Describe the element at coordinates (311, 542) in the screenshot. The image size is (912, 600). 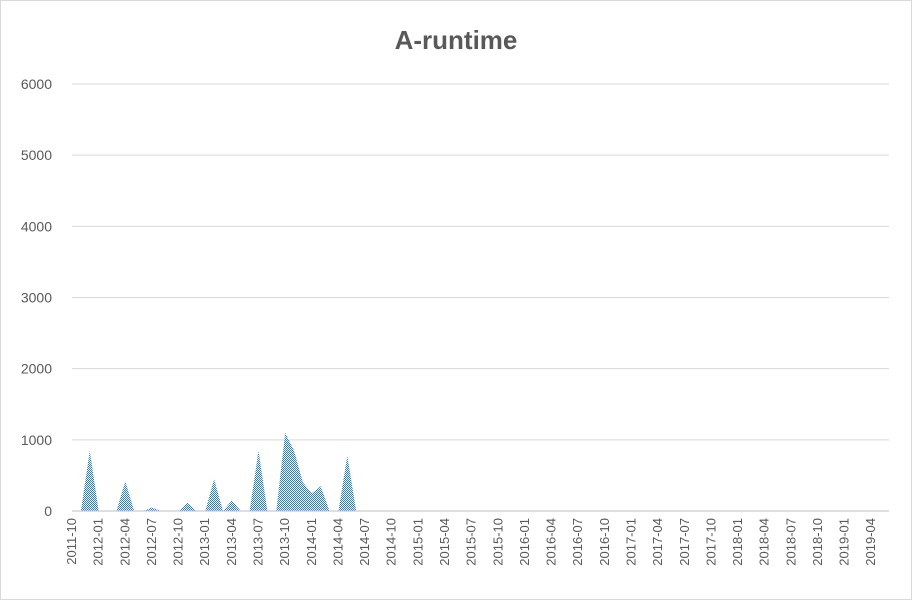
I see `x-tick-label: 2014-01` at that location.